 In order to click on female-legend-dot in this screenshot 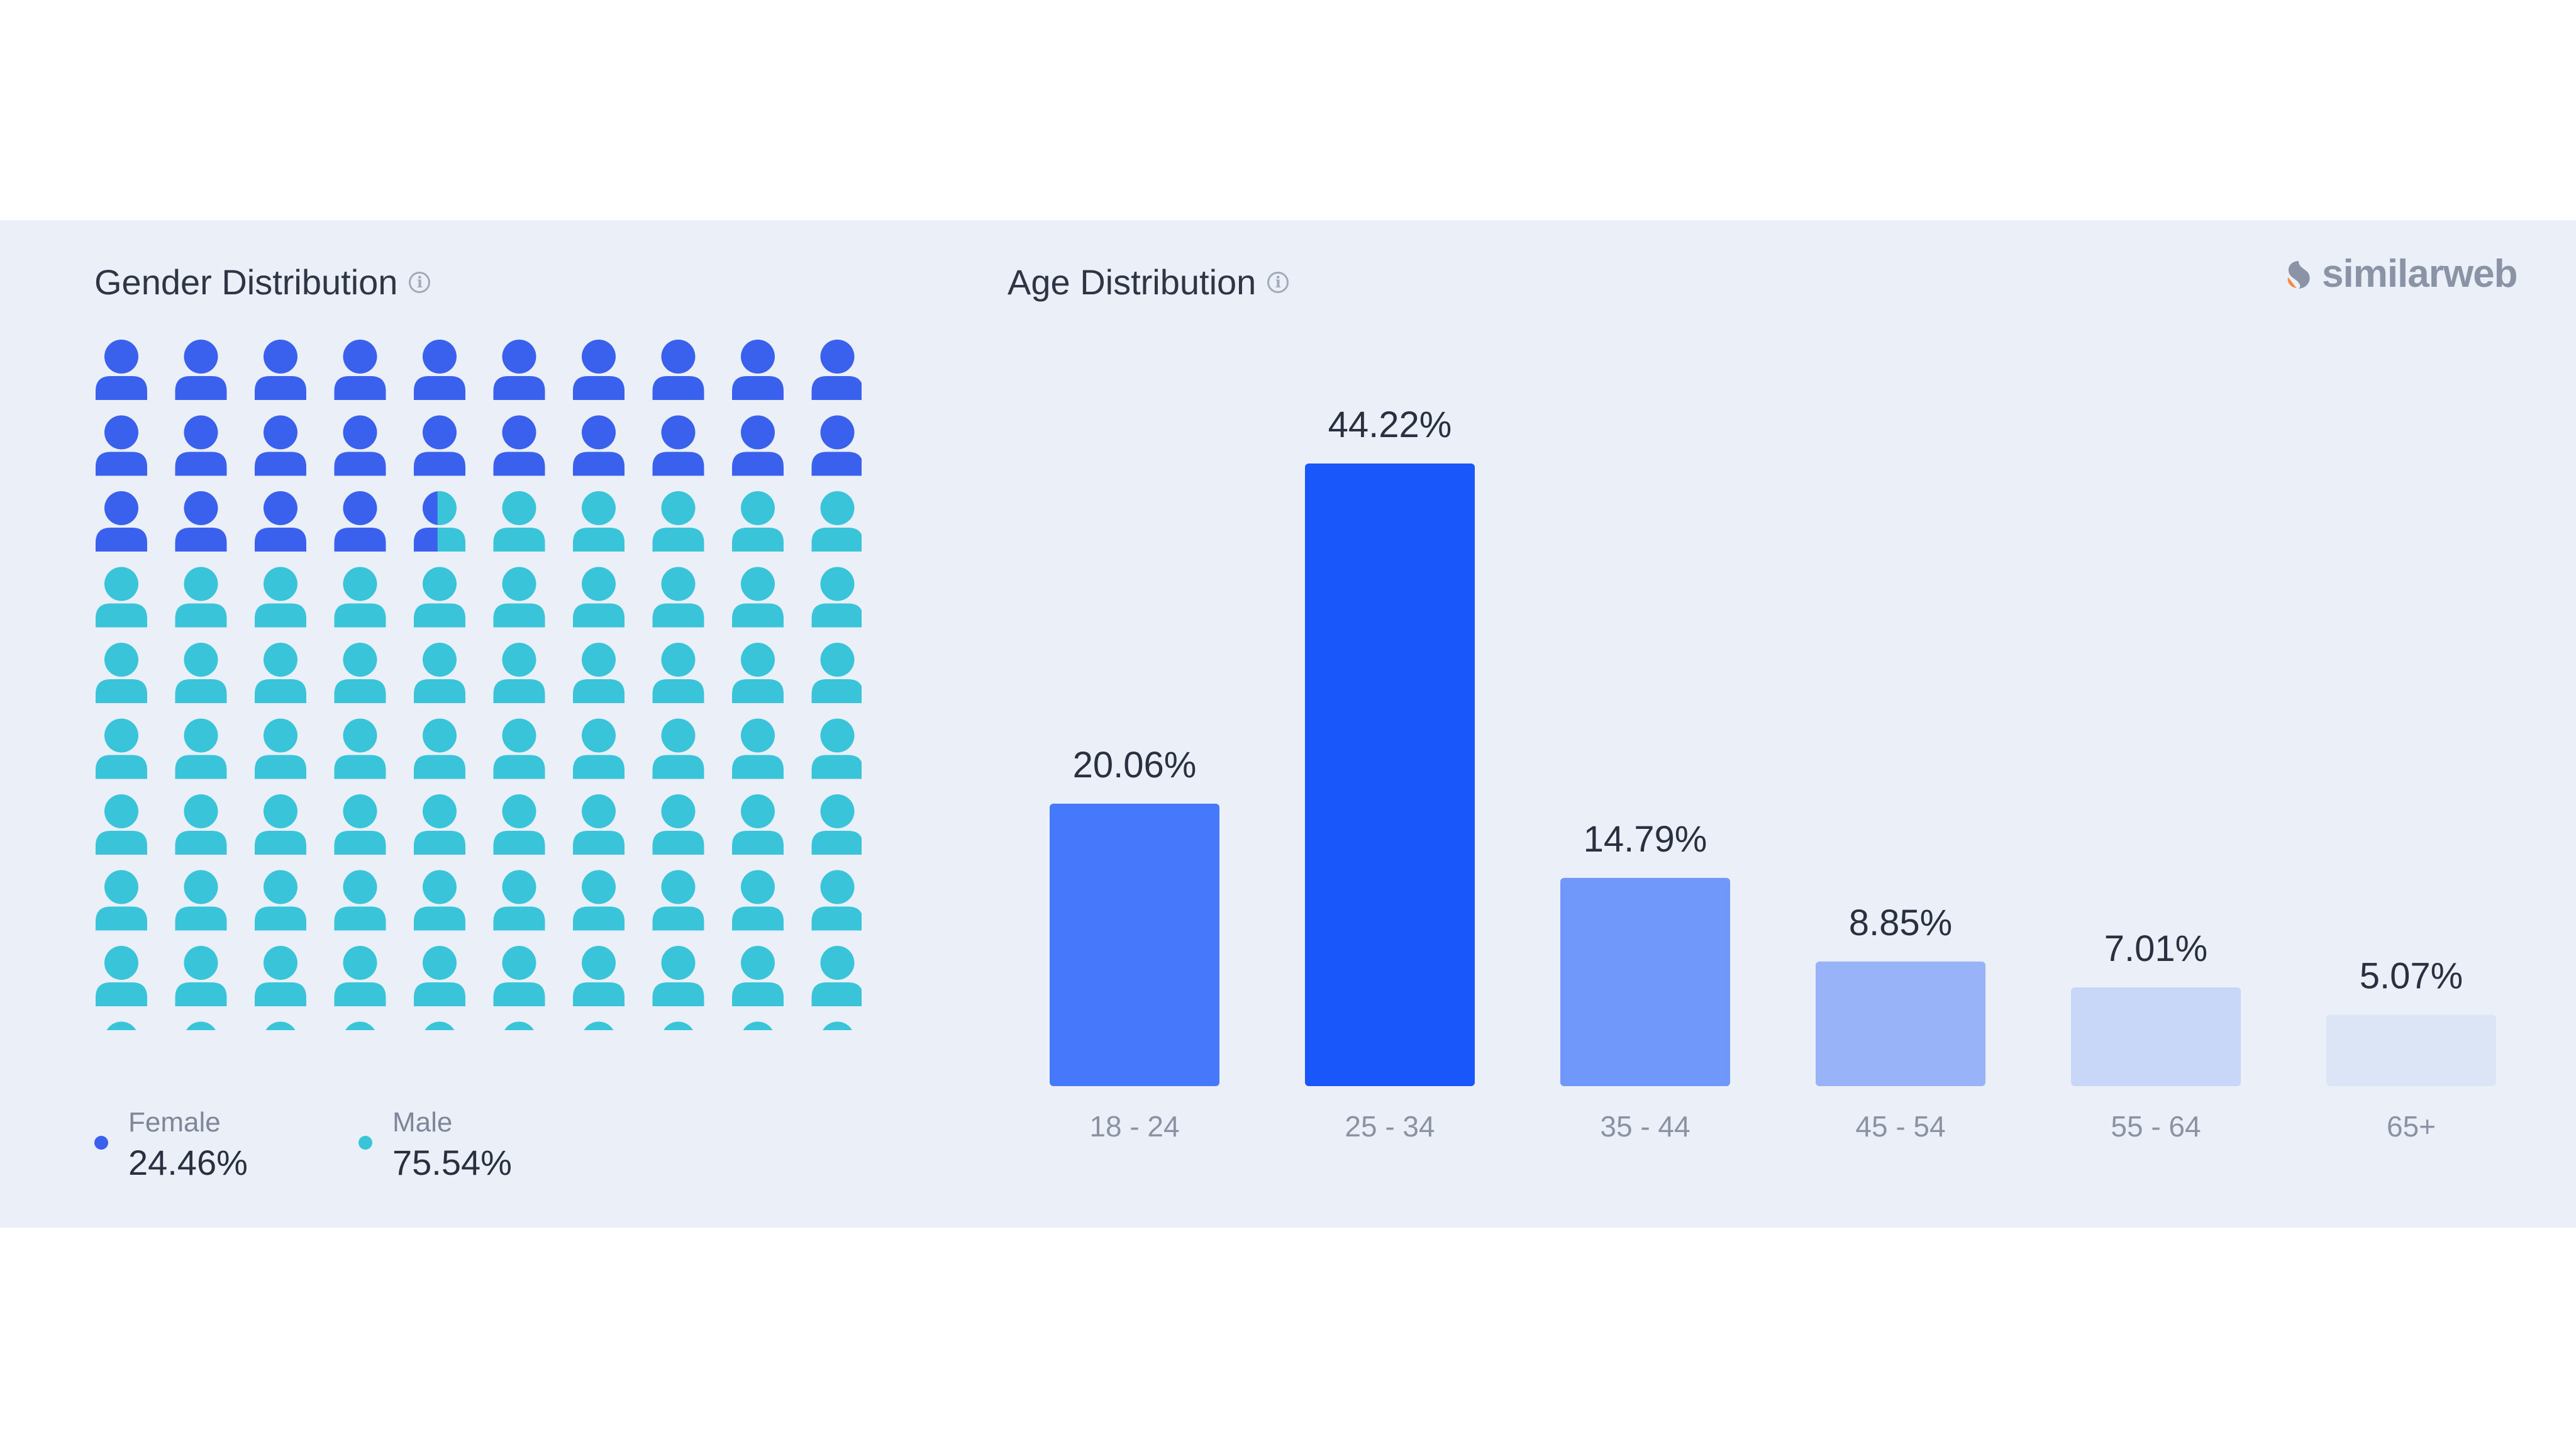, I will do `click(101, 1143)`.